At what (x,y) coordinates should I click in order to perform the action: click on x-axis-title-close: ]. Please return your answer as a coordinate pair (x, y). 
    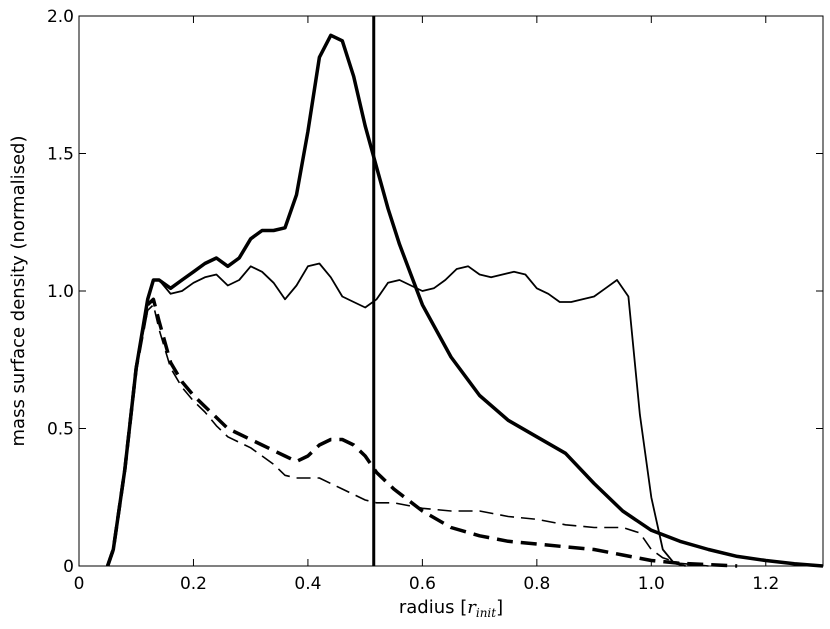
    Looking at the image, I should click on (499, 607).